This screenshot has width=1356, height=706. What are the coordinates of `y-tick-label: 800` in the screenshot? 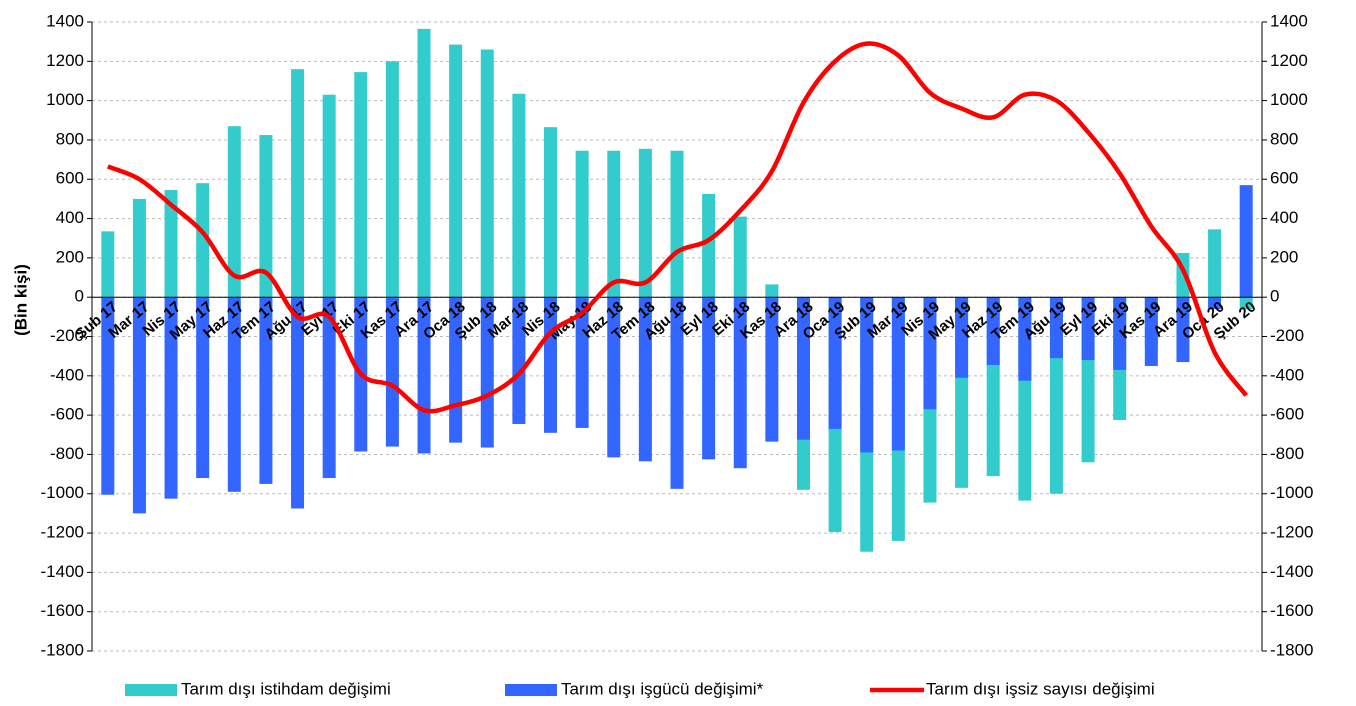 It's located at (70, 138).